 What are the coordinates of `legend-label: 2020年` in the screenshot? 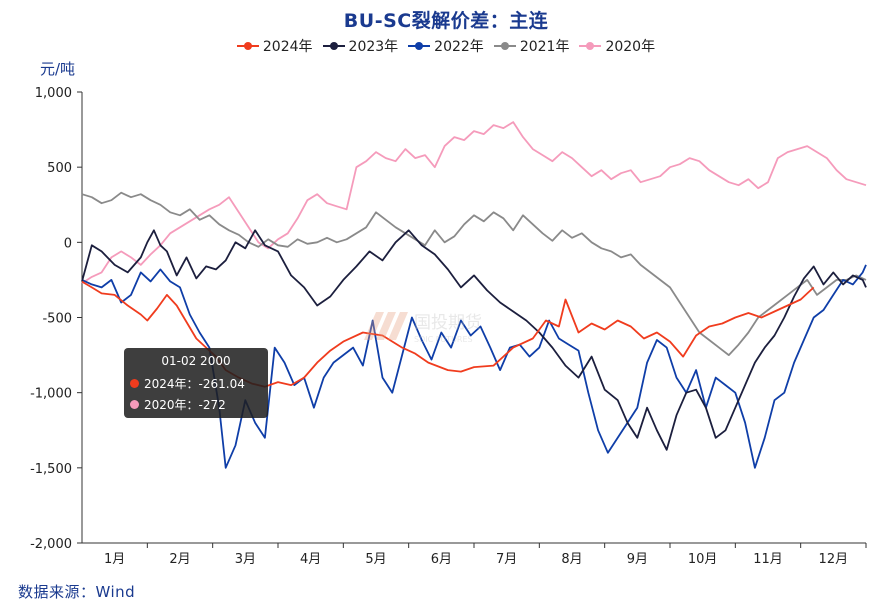 It's located at (630, 47).